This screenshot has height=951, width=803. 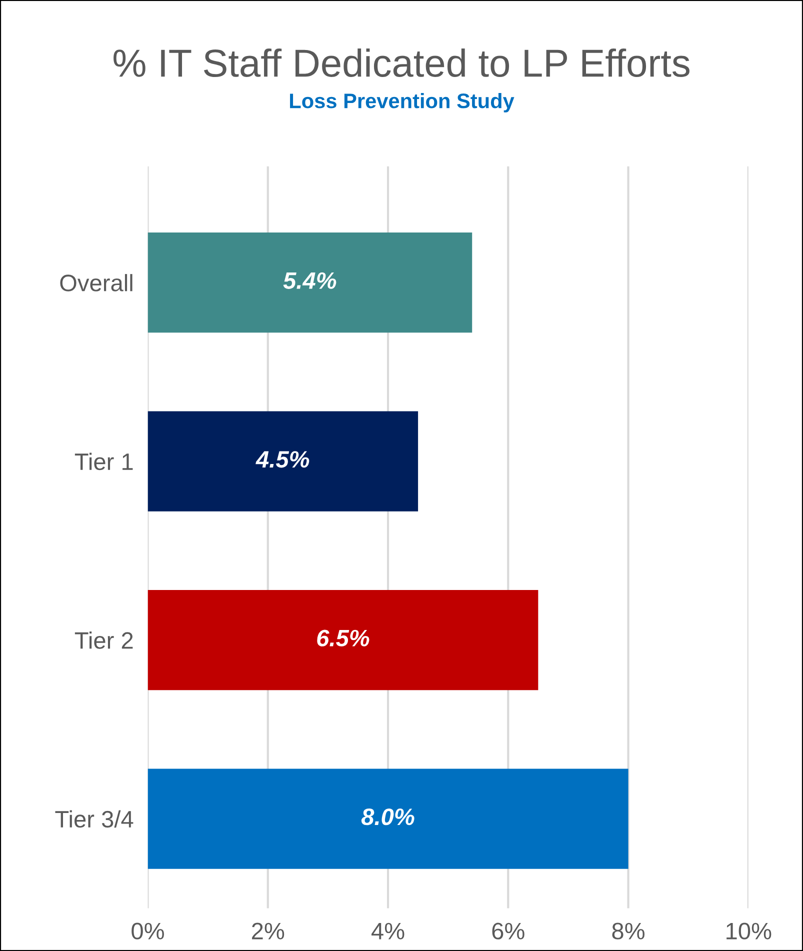 I want to click on y-tick-label: Tier 1, so click(x=103, y=461).